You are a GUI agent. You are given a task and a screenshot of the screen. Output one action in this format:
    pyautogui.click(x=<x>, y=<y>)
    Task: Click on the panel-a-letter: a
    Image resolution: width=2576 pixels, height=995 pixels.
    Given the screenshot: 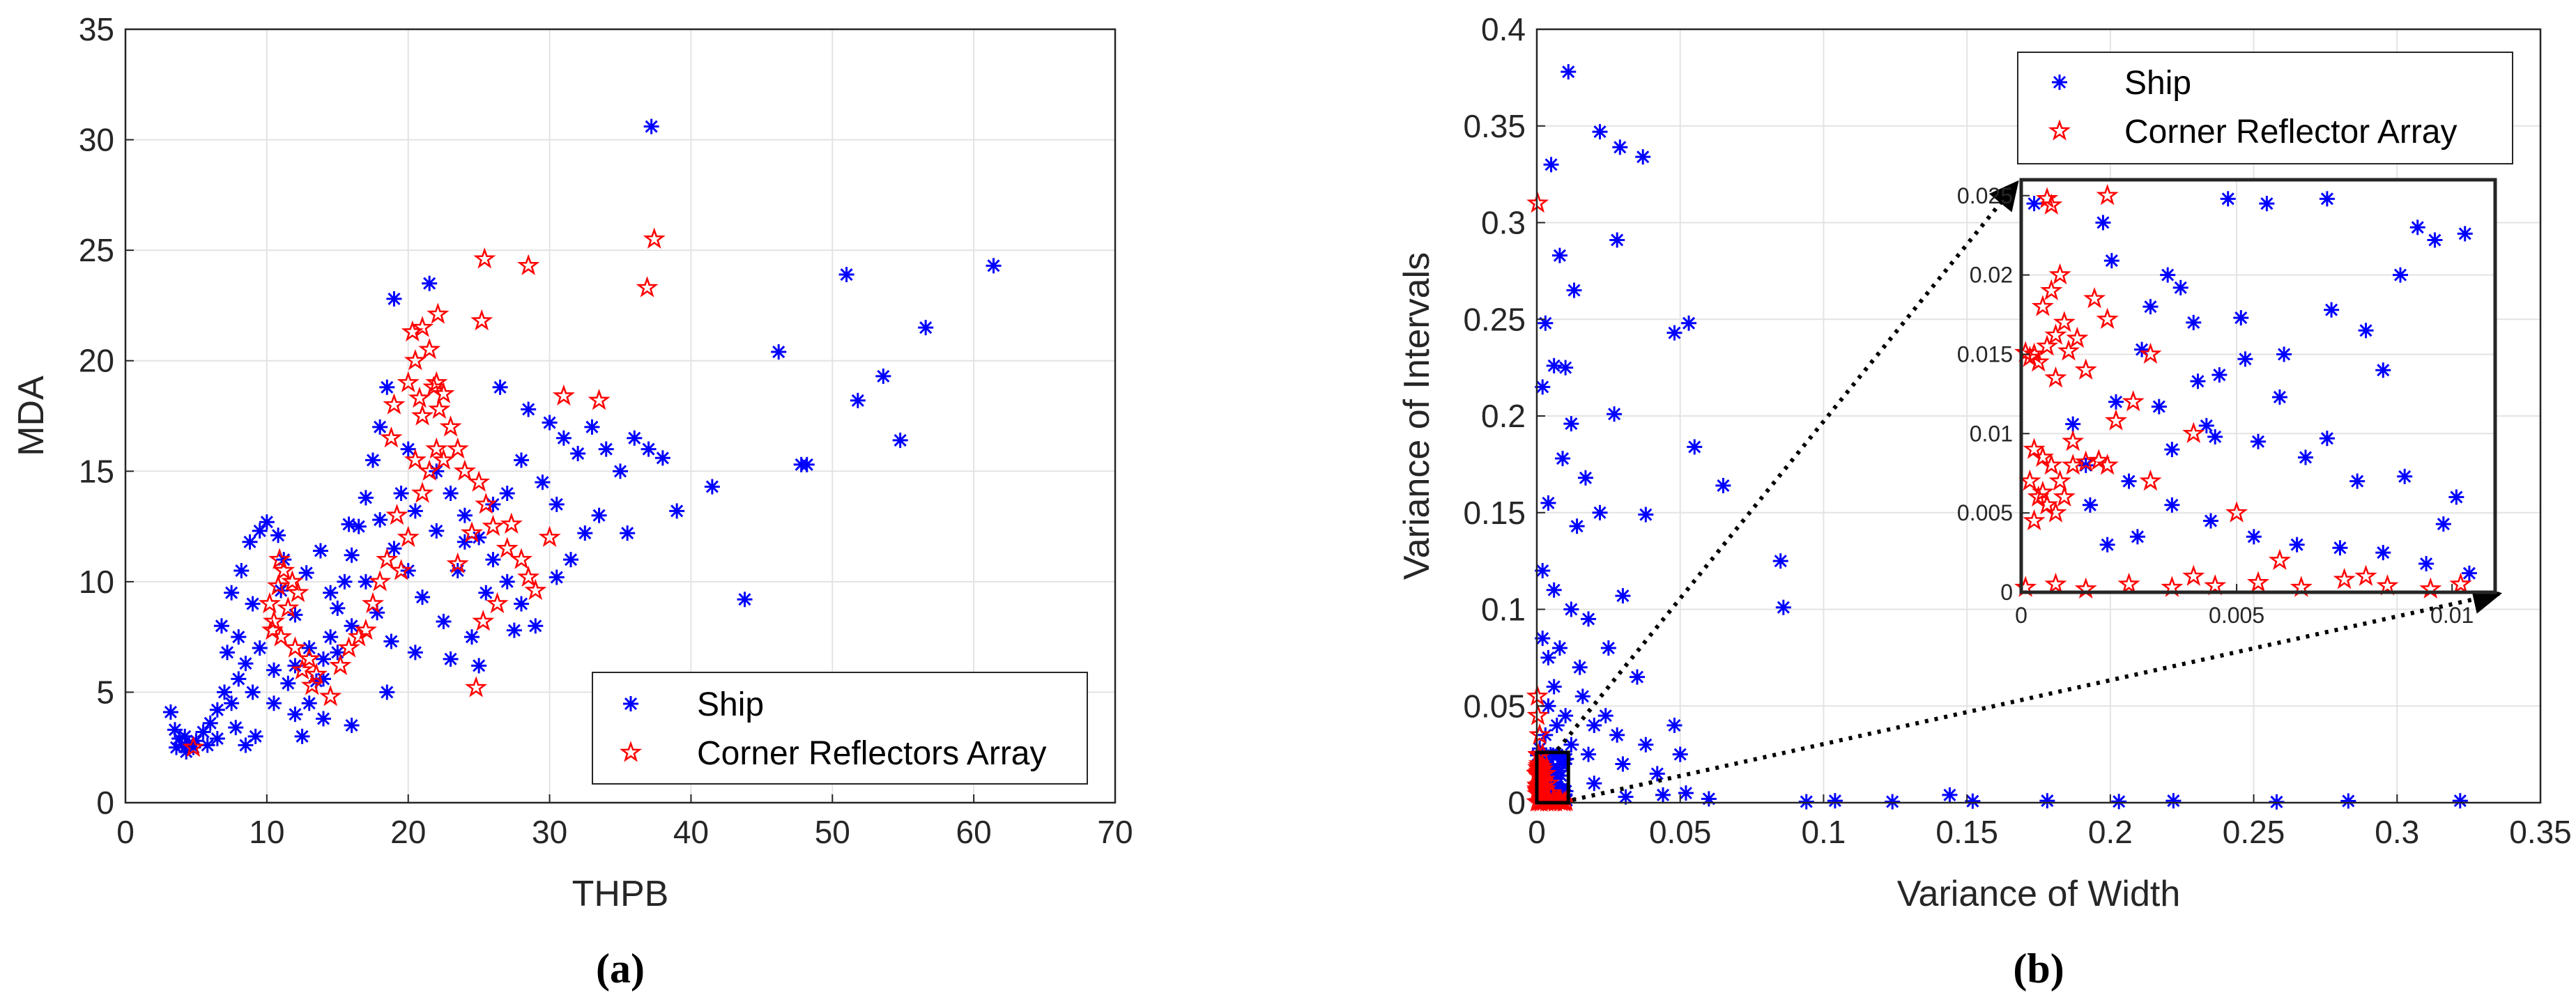 What is the action you would take?
    pyautogui.click(x=620, y=969)
    